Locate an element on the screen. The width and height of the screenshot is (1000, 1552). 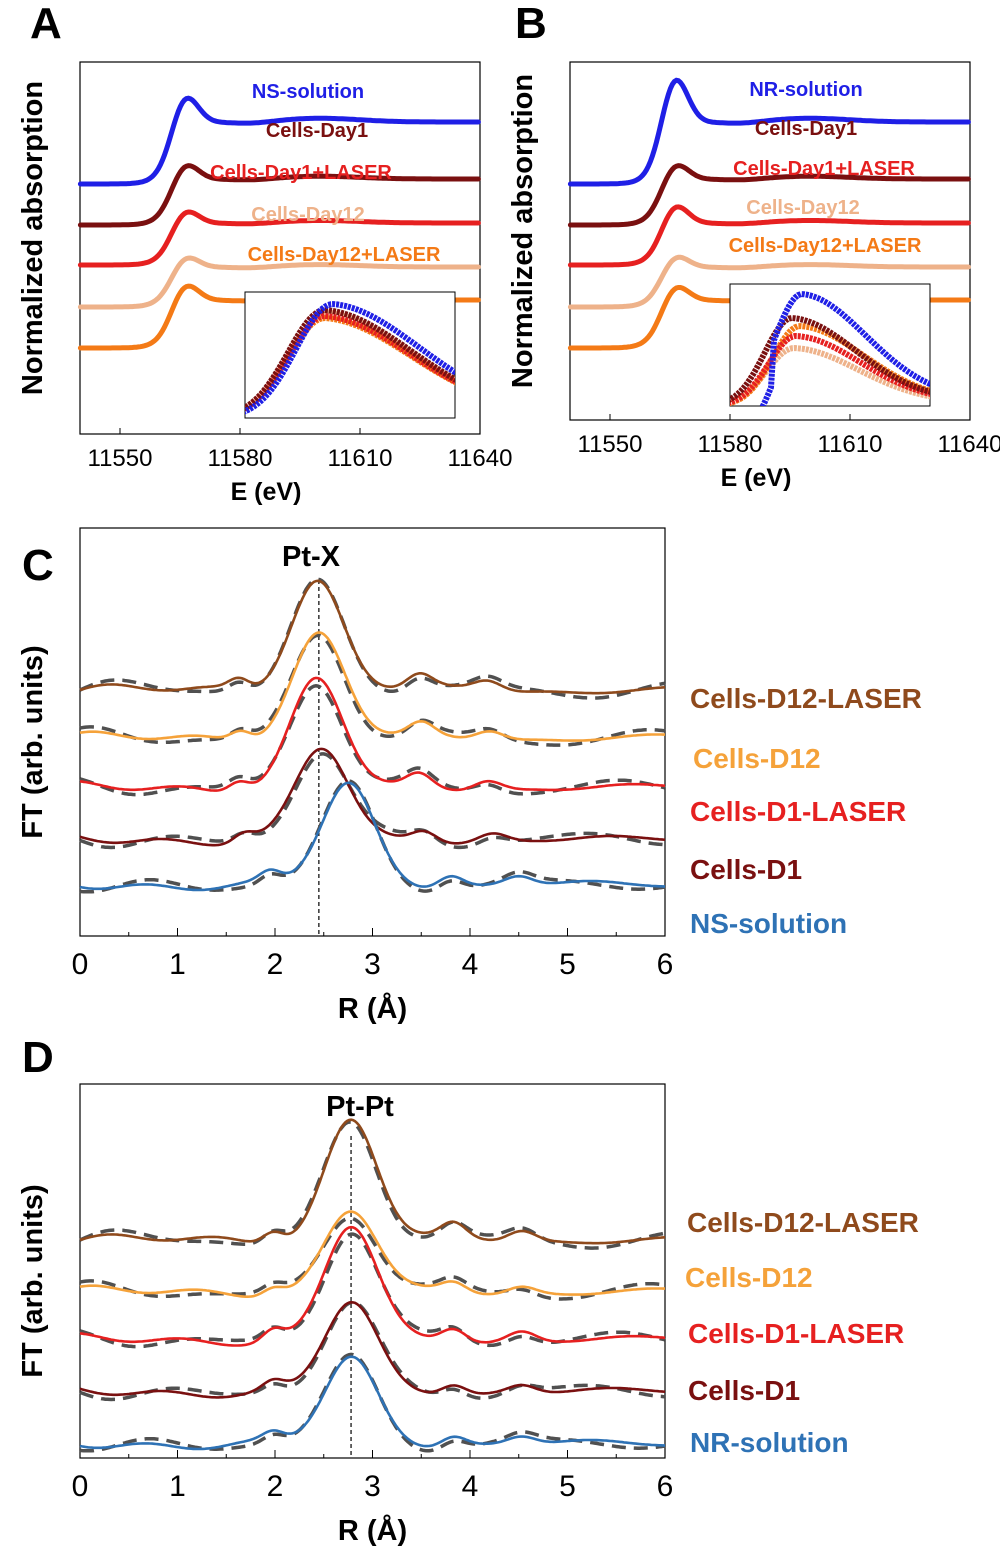
fit-line-Cells-D1-LASER is located at coordinates (372, 1290).